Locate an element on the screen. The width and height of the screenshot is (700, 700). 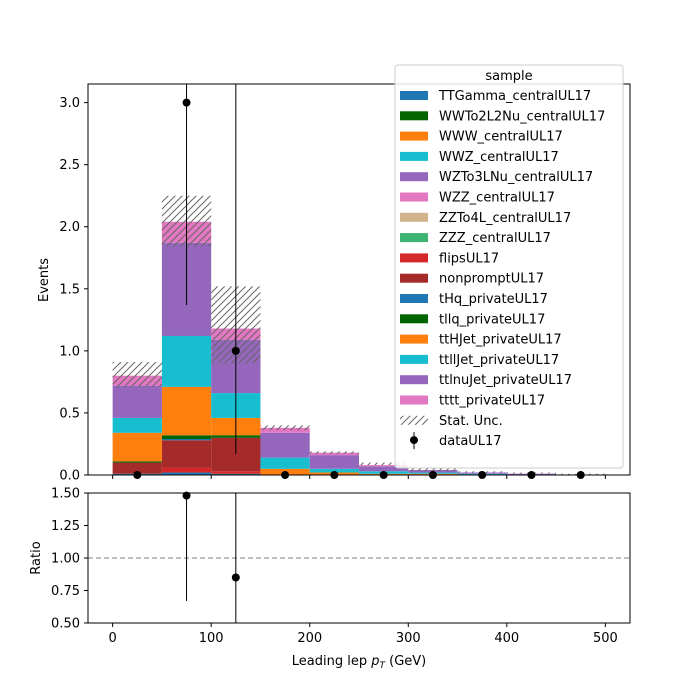
ratio-y-tick-label: 1.50 is located at coordinates (65, 494).